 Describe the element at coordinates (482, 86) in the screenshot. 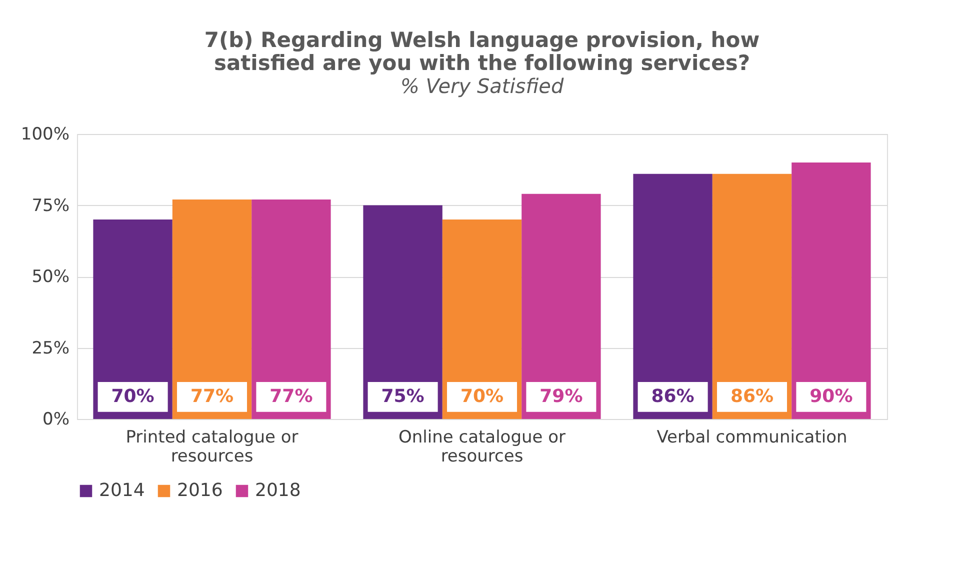

I see `chart-subtitle: % Very Satisfied` at that location.